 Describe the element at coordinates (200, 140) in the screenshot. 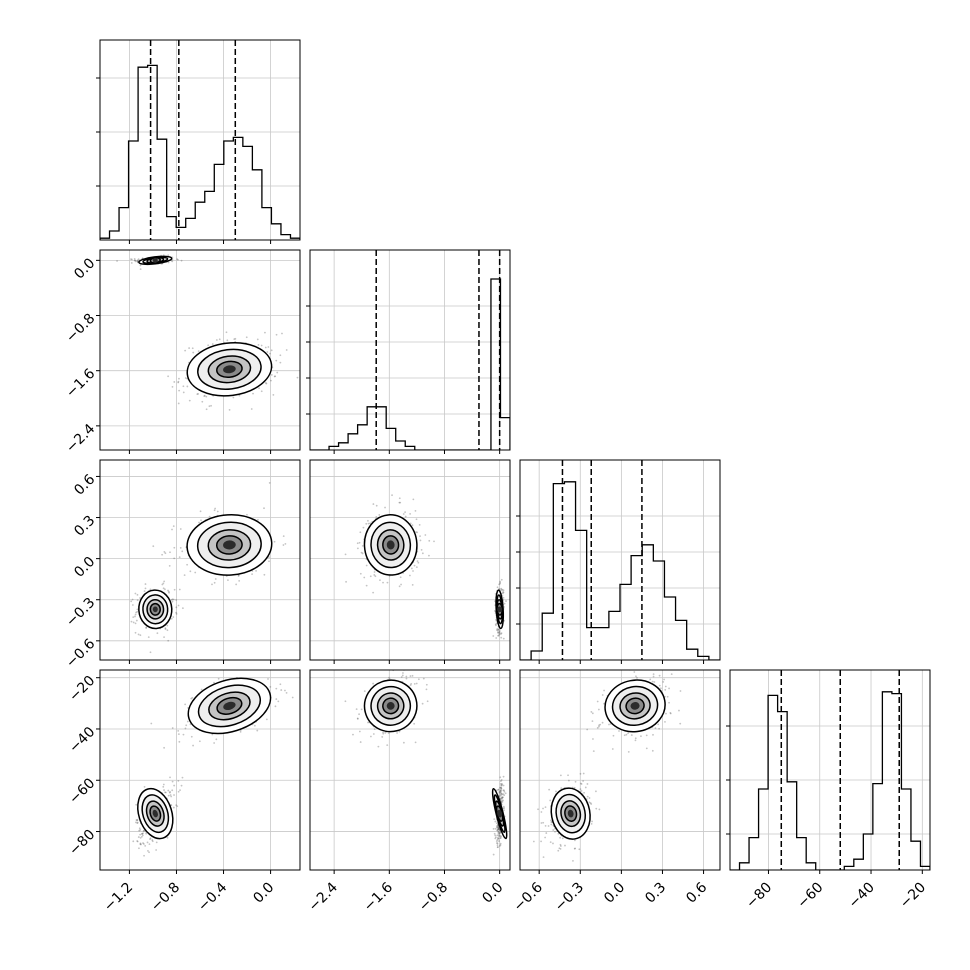

I see `panel-frame` at that location.